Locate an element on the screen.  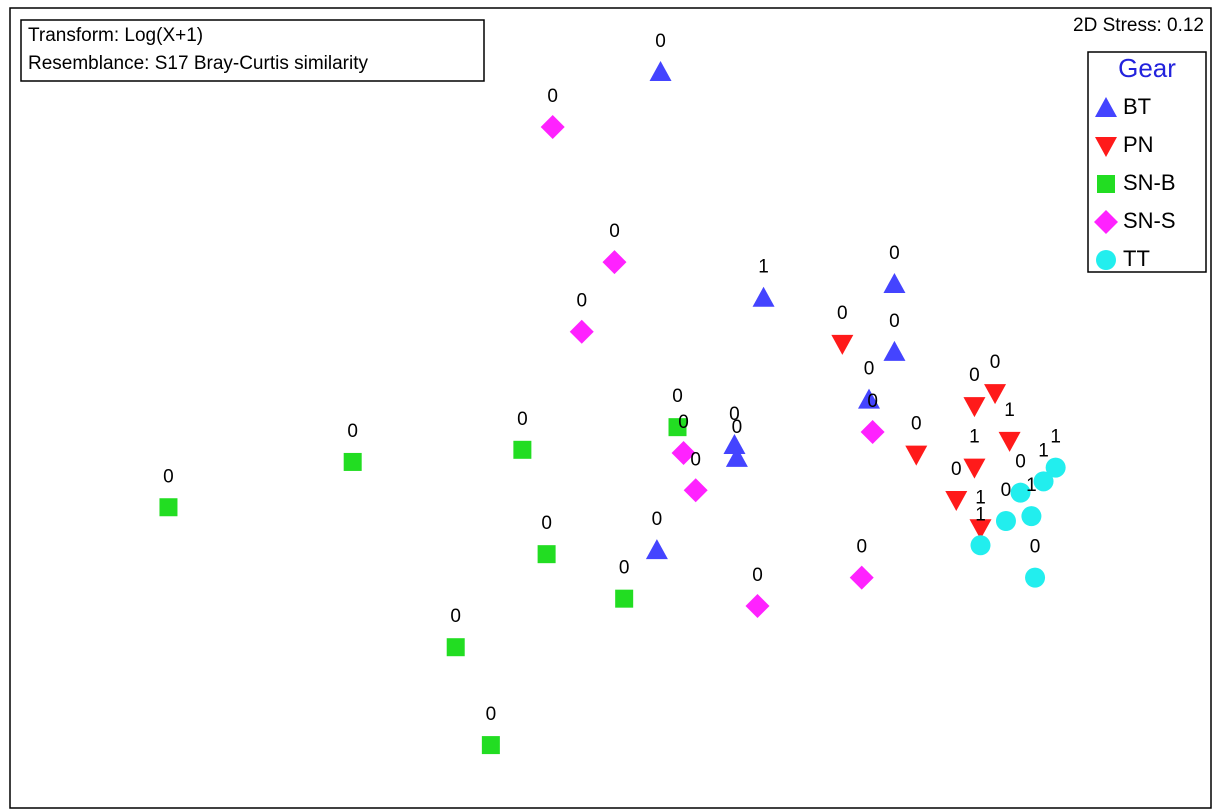
legend-label: TT is located at coordinates (1136, 258).